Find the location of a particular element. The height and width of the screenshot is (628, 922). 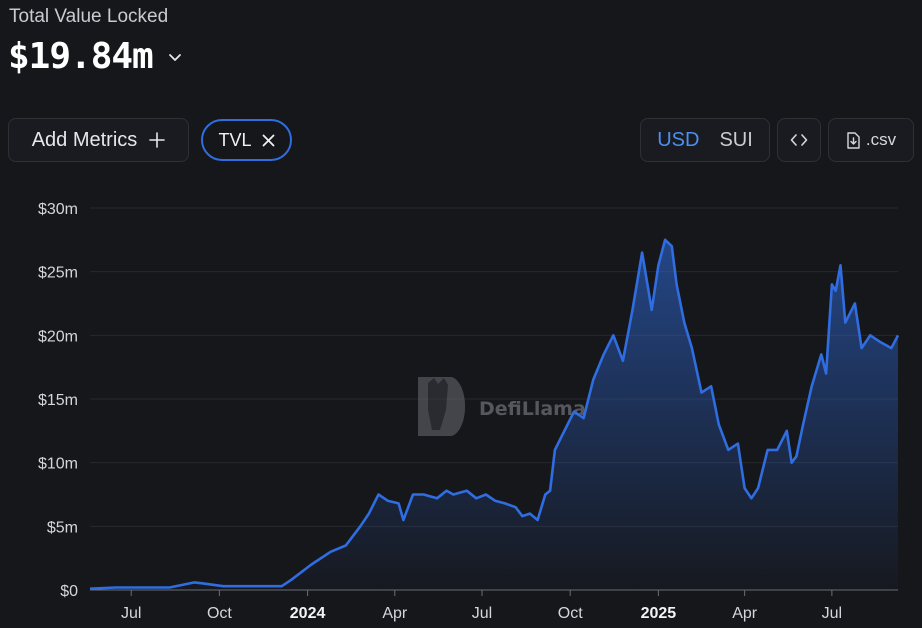

y-tick-label: $10m is located at coordinates (58, 464).